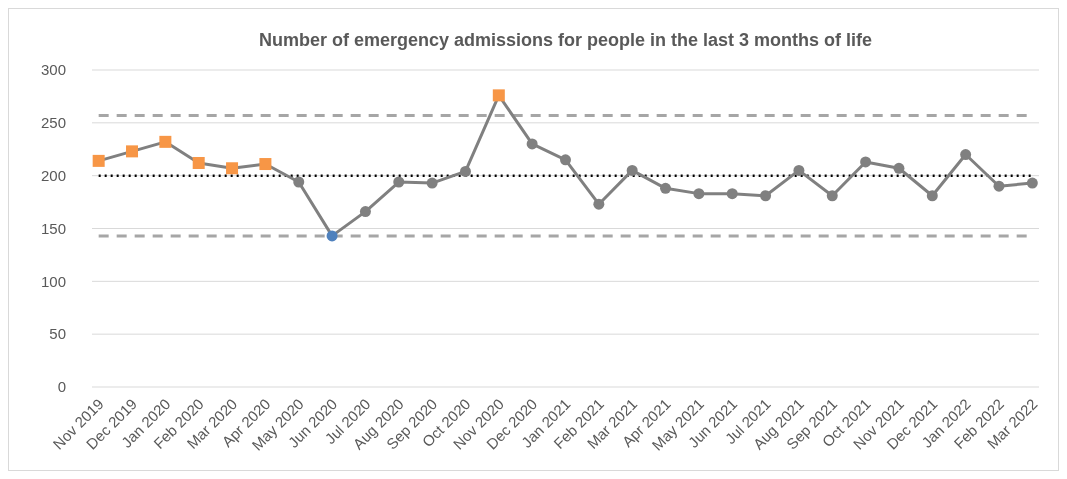 The height and width of the screenshot is (479, 1067). Describe the element at coordinates (53, 228) in the screenshot. I see `y-tick-label: 150` at that location.